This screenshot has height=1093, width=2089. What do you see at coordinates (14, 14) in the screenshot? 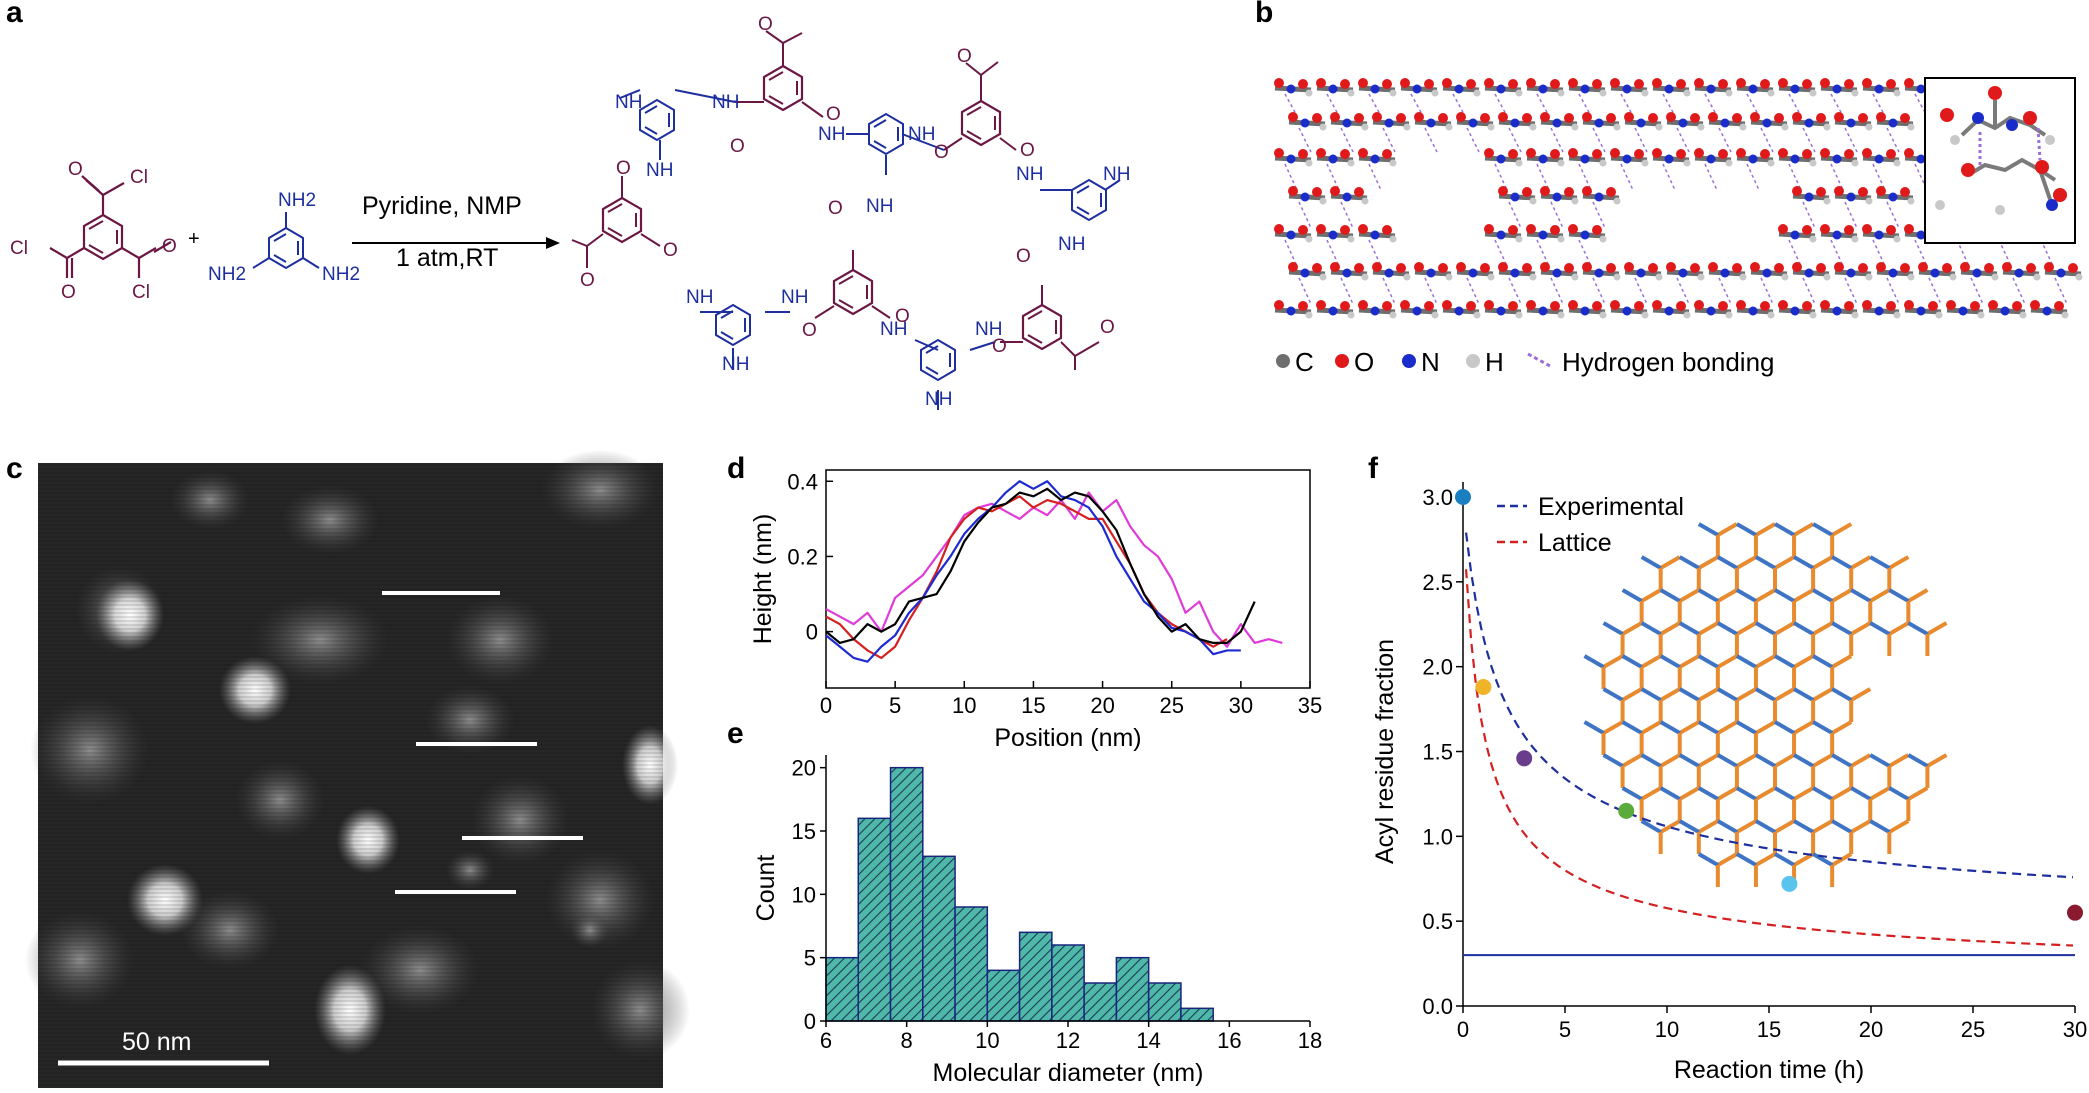
I see `panel-label-a: a` at bounding box center [14, 14].